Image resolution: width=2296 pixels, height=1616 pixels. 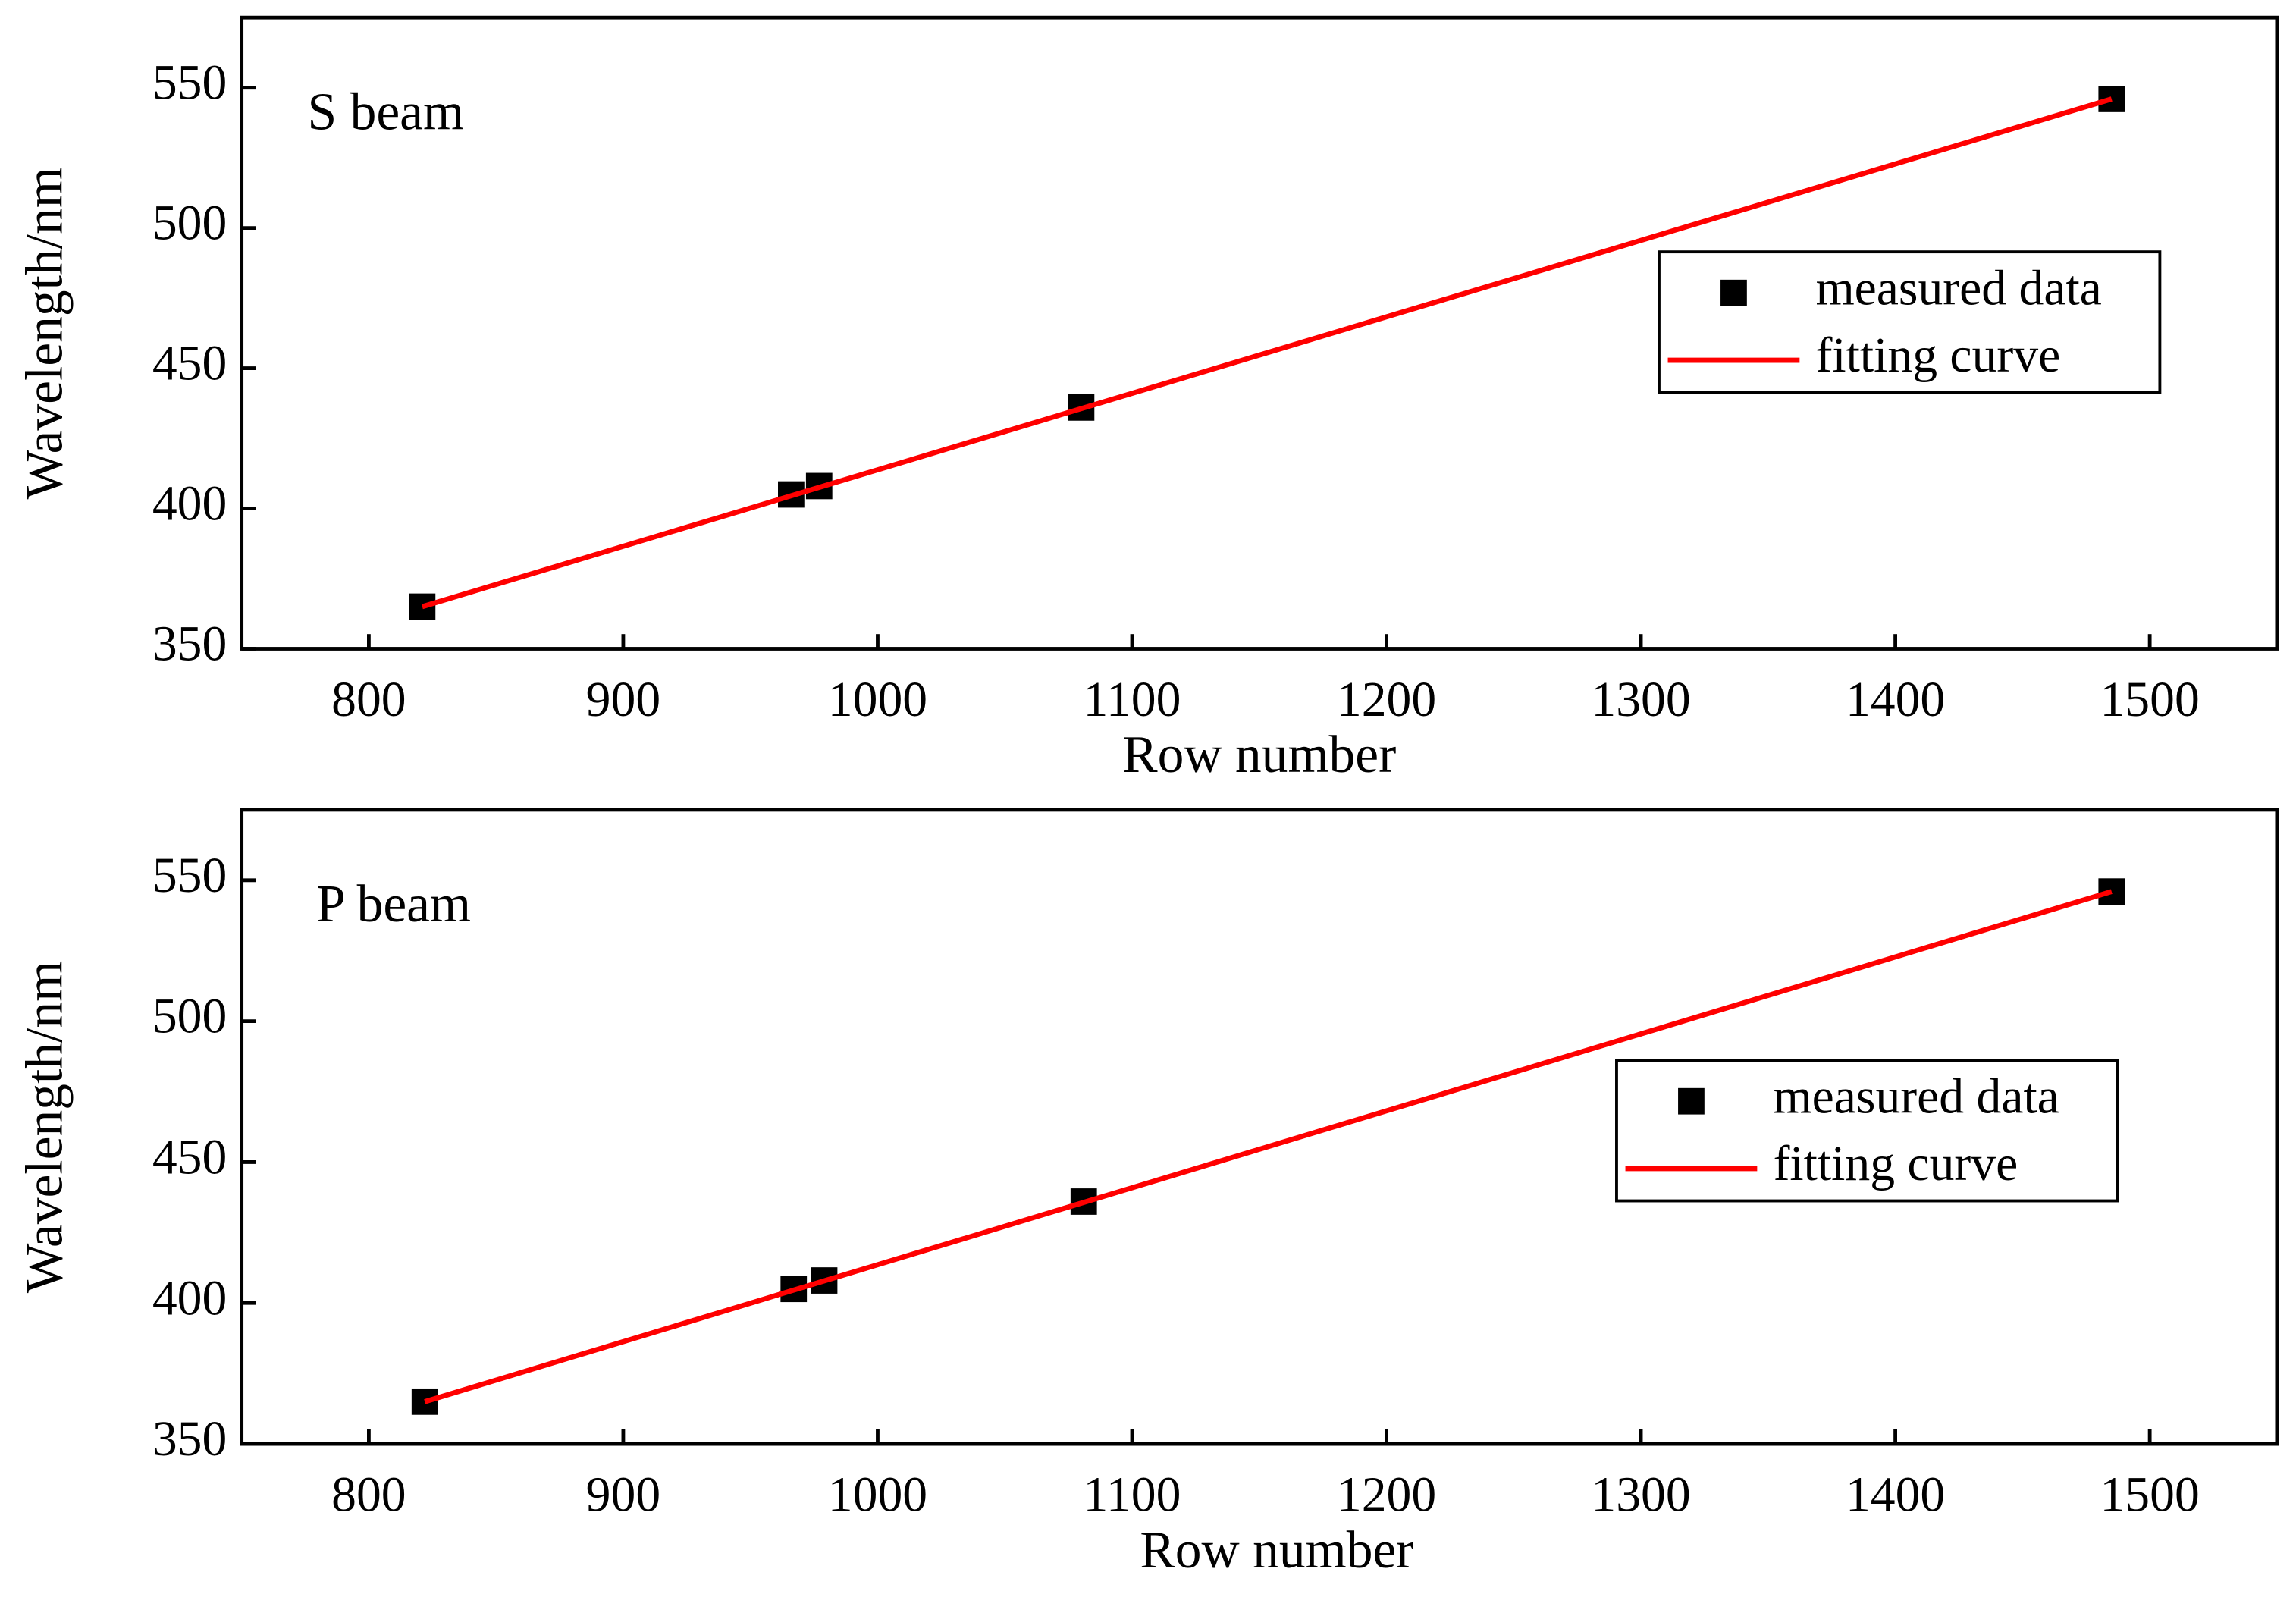 I want to click on panel-annotation: P beam, so click(x=393, y=904).